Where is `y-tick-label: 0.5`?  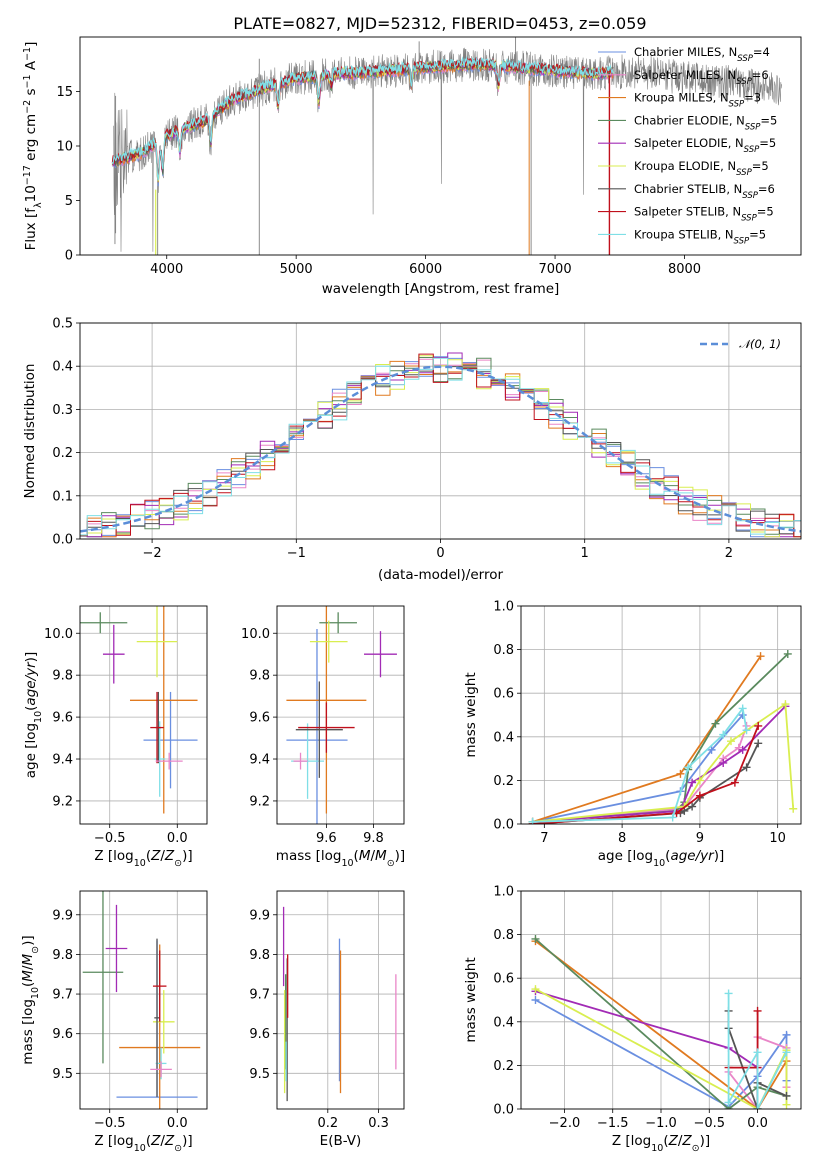 y-tick-label: 0.5 is located at coordinates (62, 324).